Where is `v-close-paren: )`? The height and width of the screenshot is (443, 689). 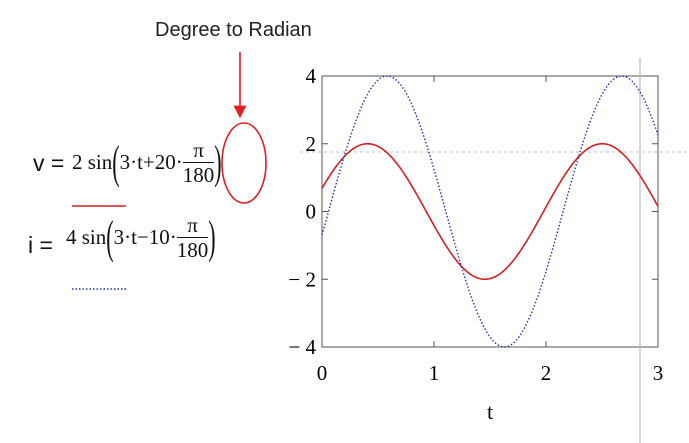
v-close-paren: ) is located at coordinates (218, 161).